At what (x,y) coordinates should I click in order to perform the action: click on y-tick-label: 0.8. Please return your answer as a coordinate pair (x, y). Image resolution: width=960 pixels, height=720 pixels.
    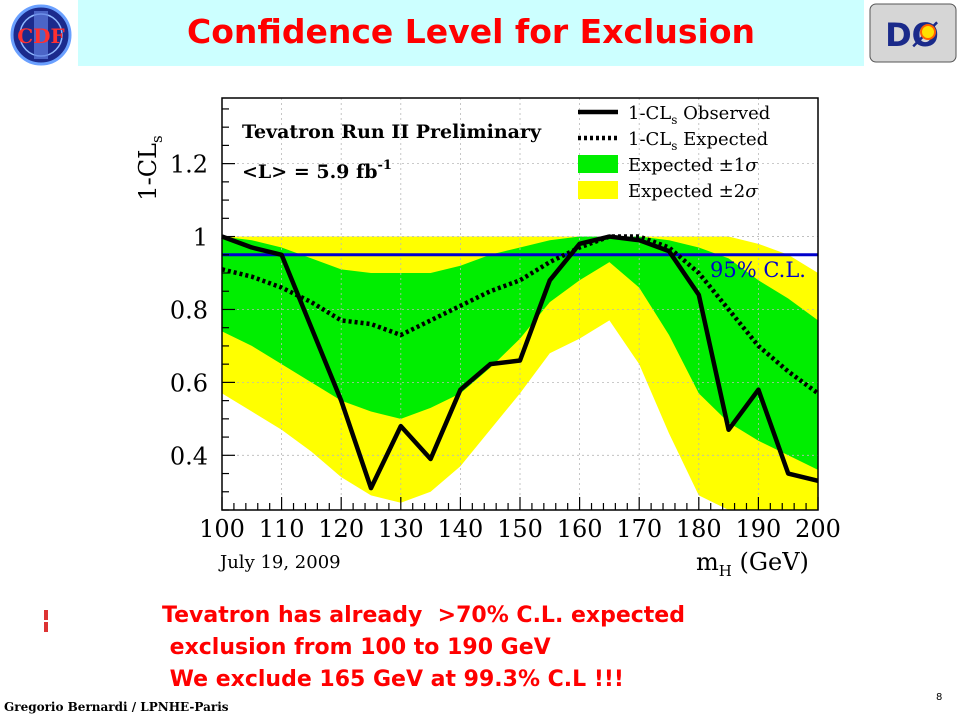
    Looking at the image, I should click on (189, 310).